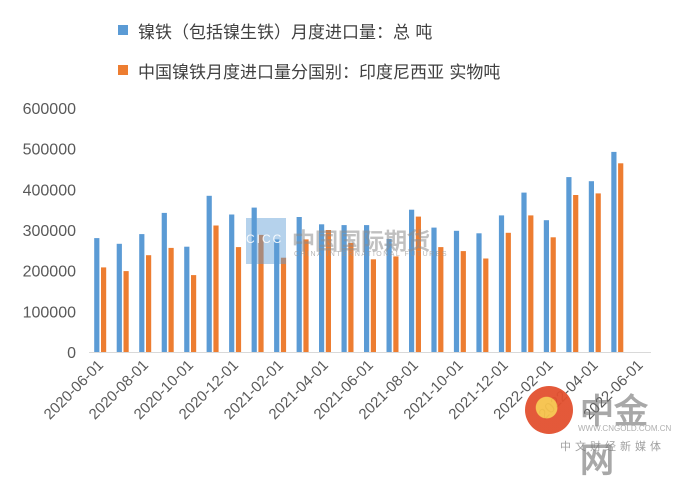  I want to click on y-tick-label: 300000, so click(49, 231).